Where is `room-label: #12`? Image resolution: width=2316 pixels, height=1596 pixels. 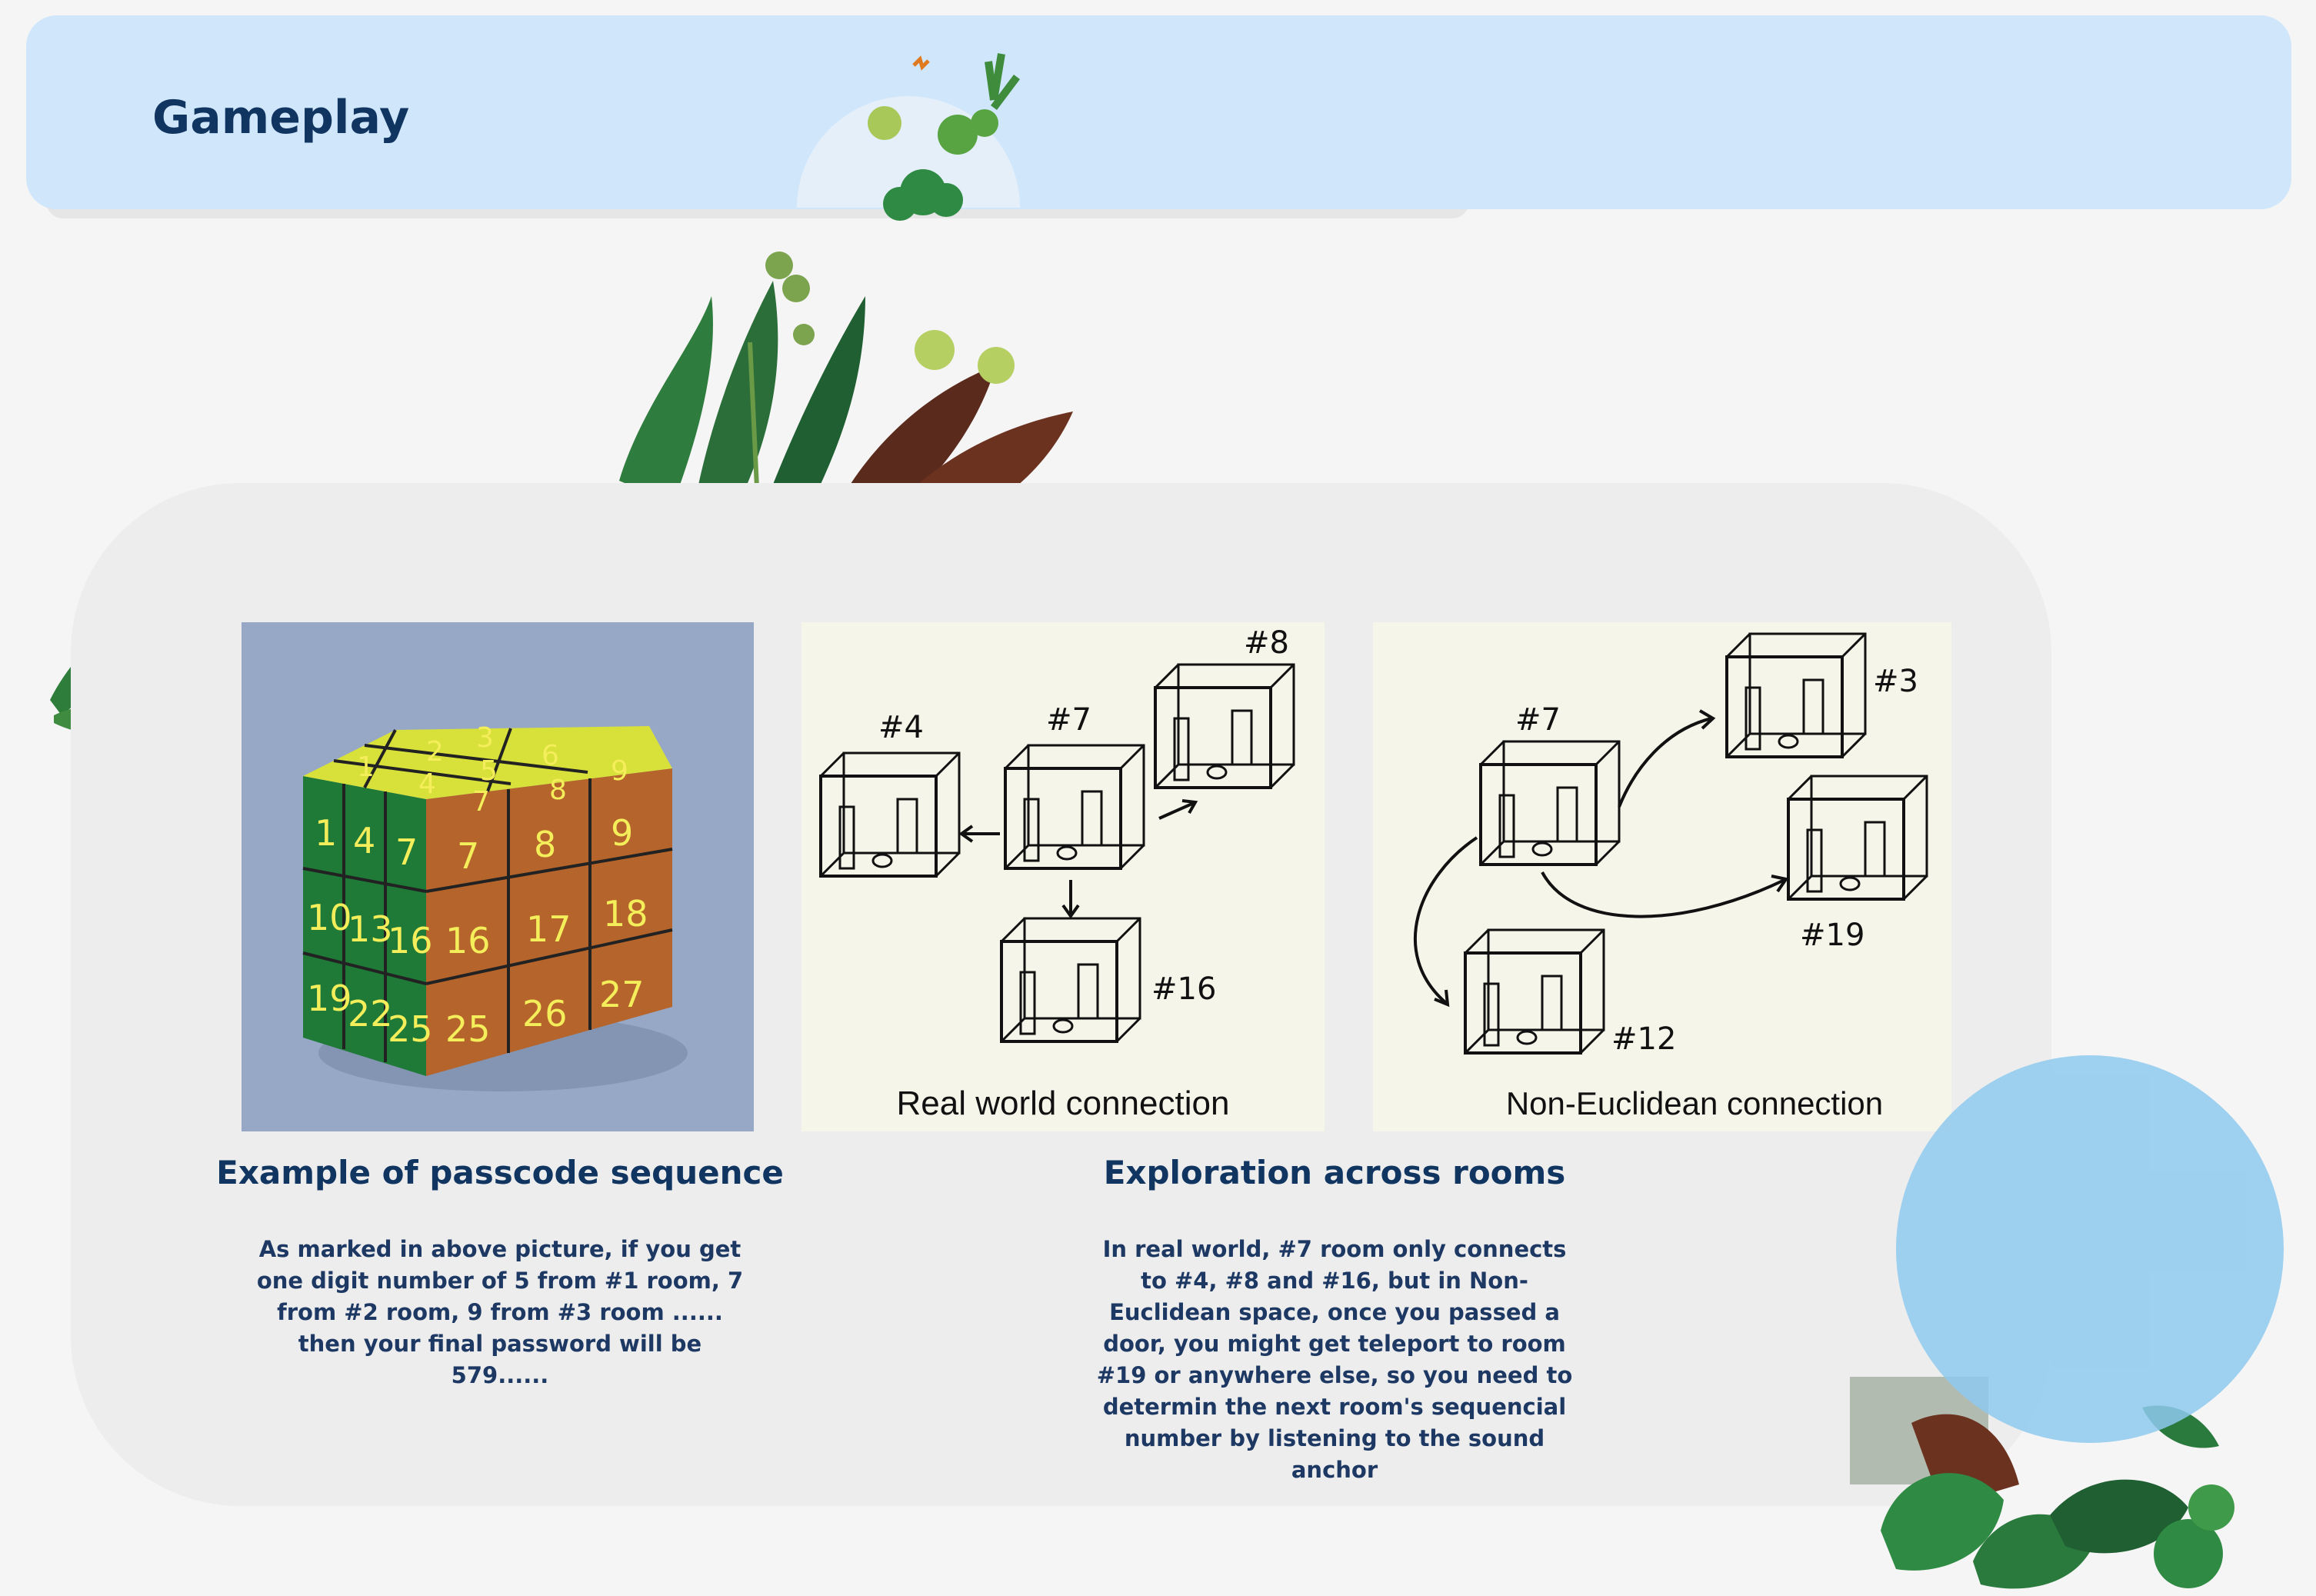 room-label: #12 is located at coordinates (1643, 1039).